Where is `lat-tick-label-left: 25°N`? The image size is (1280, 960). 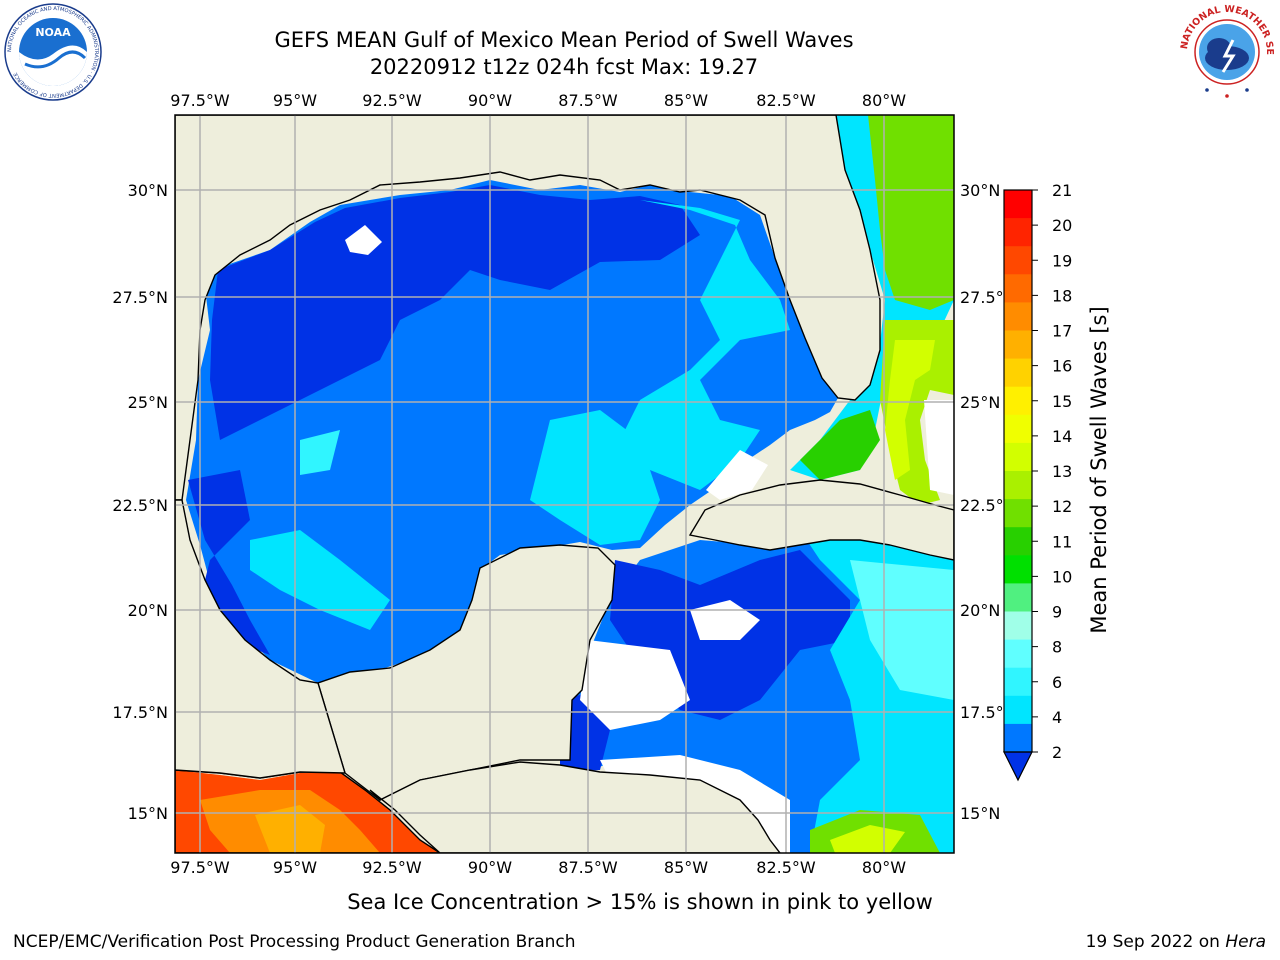 lat-tick-label-left: 25°N is located at coordinates (148, 402).